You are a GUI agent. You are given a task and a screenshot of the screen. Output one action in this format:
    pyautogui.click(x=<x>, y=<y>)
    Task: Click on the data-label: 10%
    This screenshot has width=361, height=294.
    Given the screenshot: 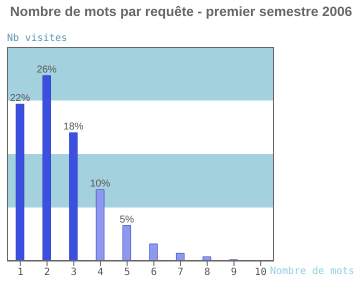 What is the action you would take?
    pyautogui.click(x=100, y=184)
    